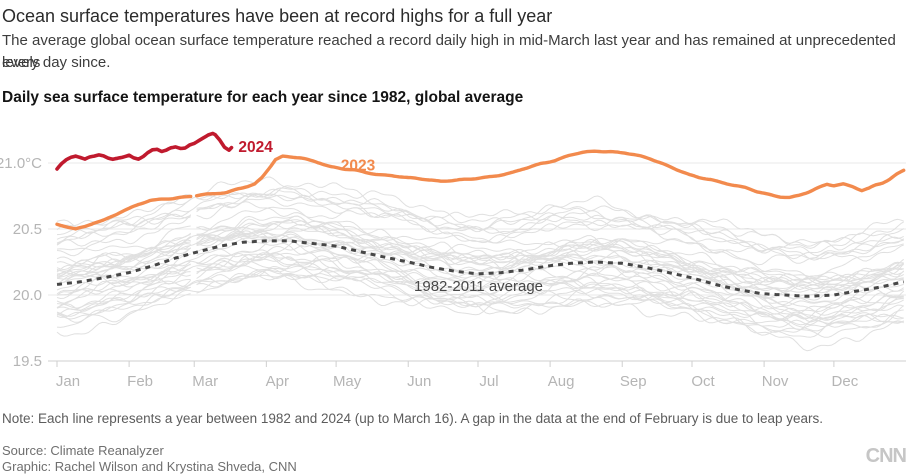  I want to click on svg-text: Jun, so click(419, 381).